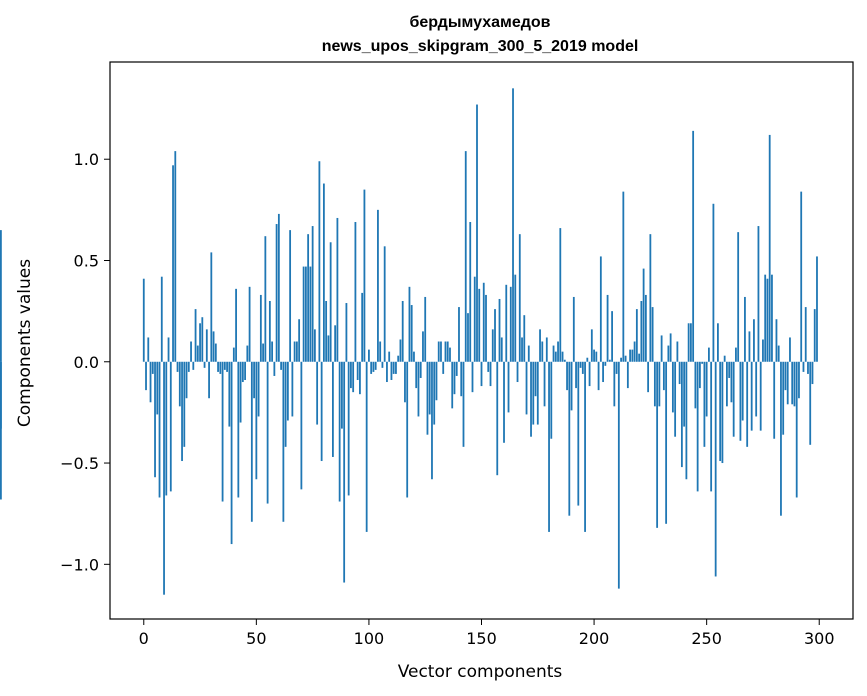 The width and height of the screenshot is (867, 696). I want to click on x-tick-label: 100, so click(369, 638).